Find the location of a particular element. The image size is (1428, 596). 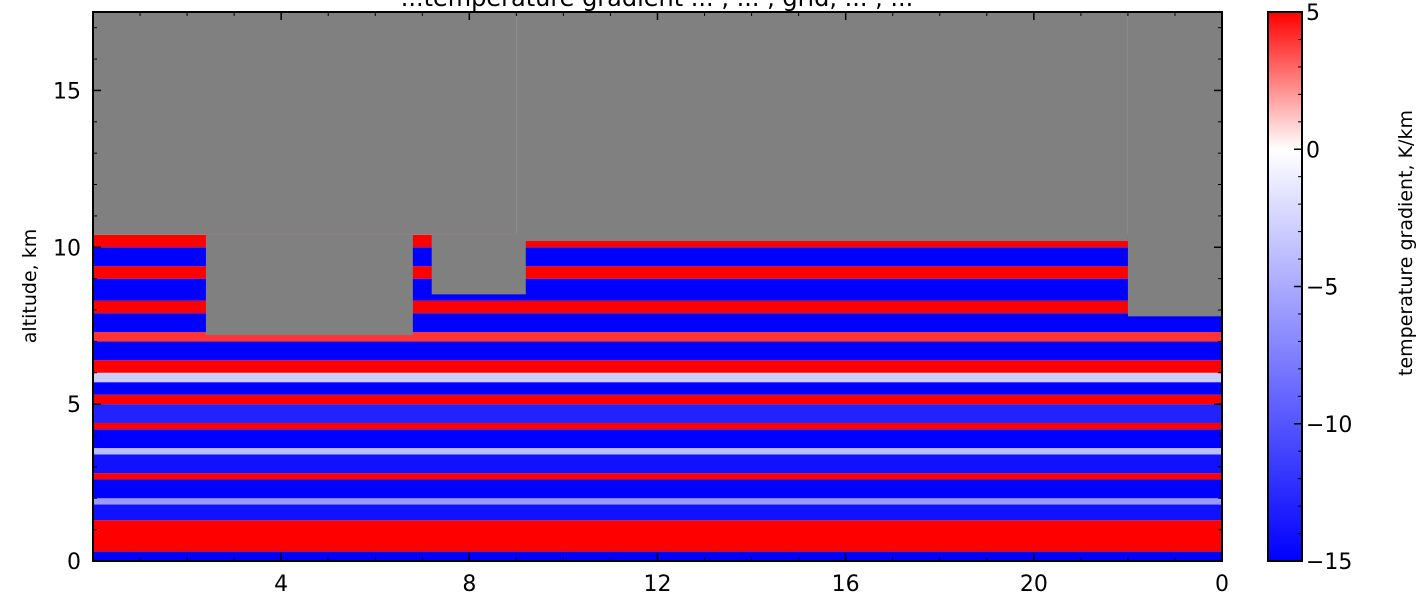

colorbar-ticks: 5 0 −5 −10 −15 is located at coordinates (1323, 288).